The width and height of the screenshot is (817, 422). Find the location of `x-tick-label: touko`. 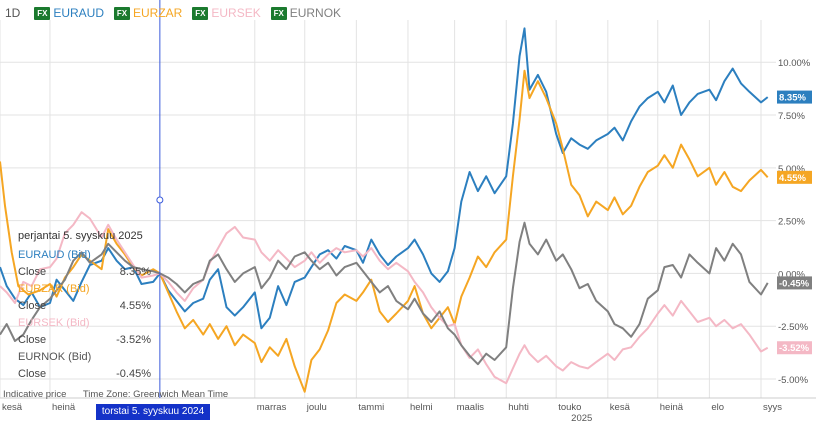

x-tick-label: touko is located at coordinates (569, 407).